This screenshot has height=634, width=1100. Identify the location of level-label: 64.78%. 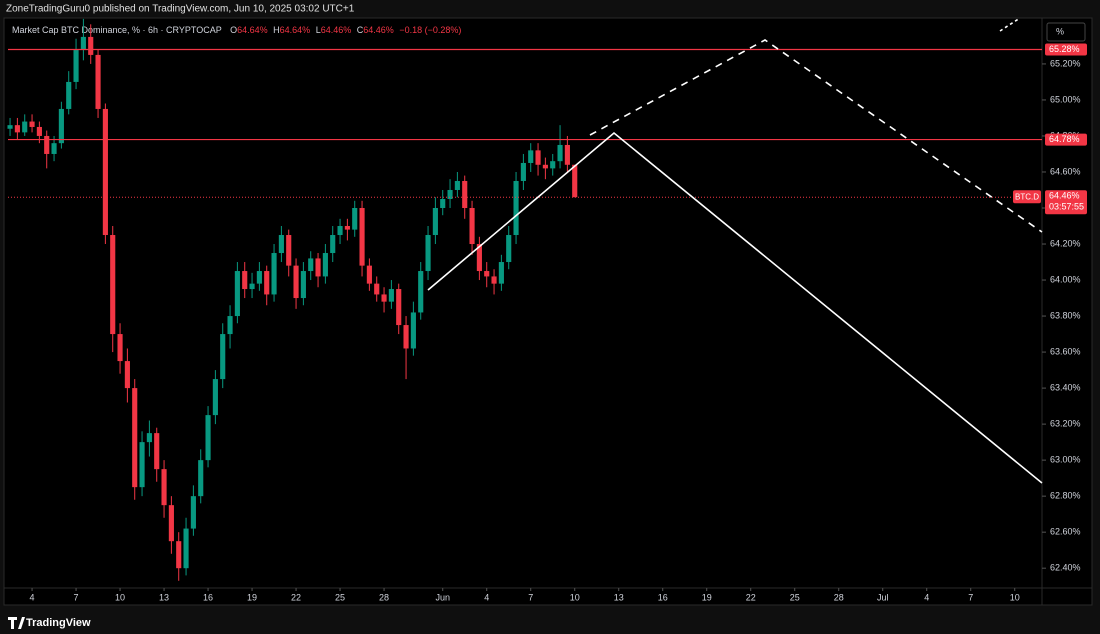
(1064, 139).